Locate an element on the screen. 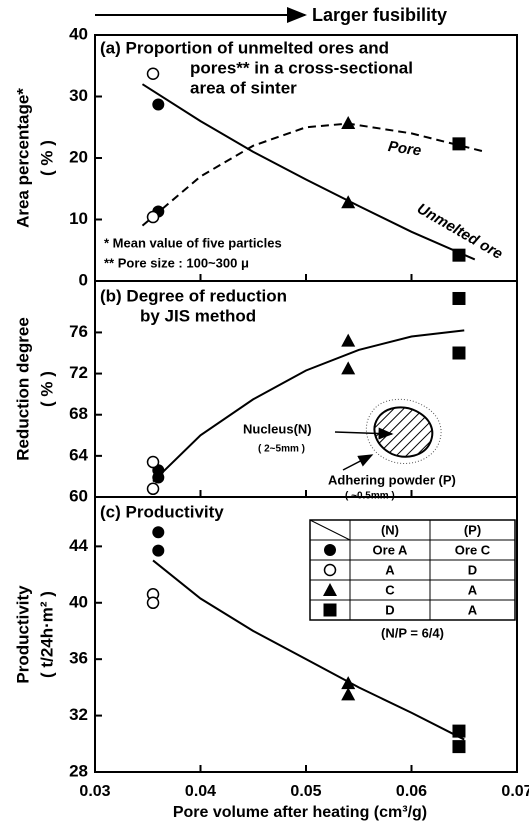  top-note: Larger fusibility is located at coordinates (379, 15).